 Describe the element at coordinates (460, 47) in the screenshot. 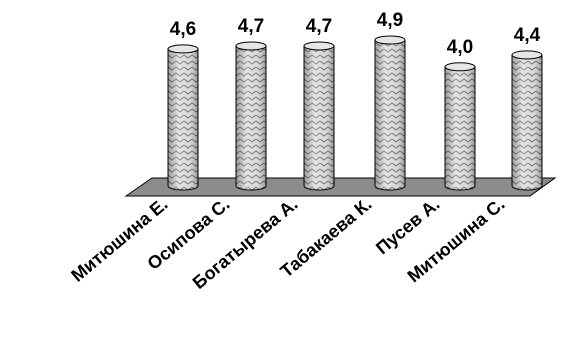

I see `data-label: 4,0` at that location.